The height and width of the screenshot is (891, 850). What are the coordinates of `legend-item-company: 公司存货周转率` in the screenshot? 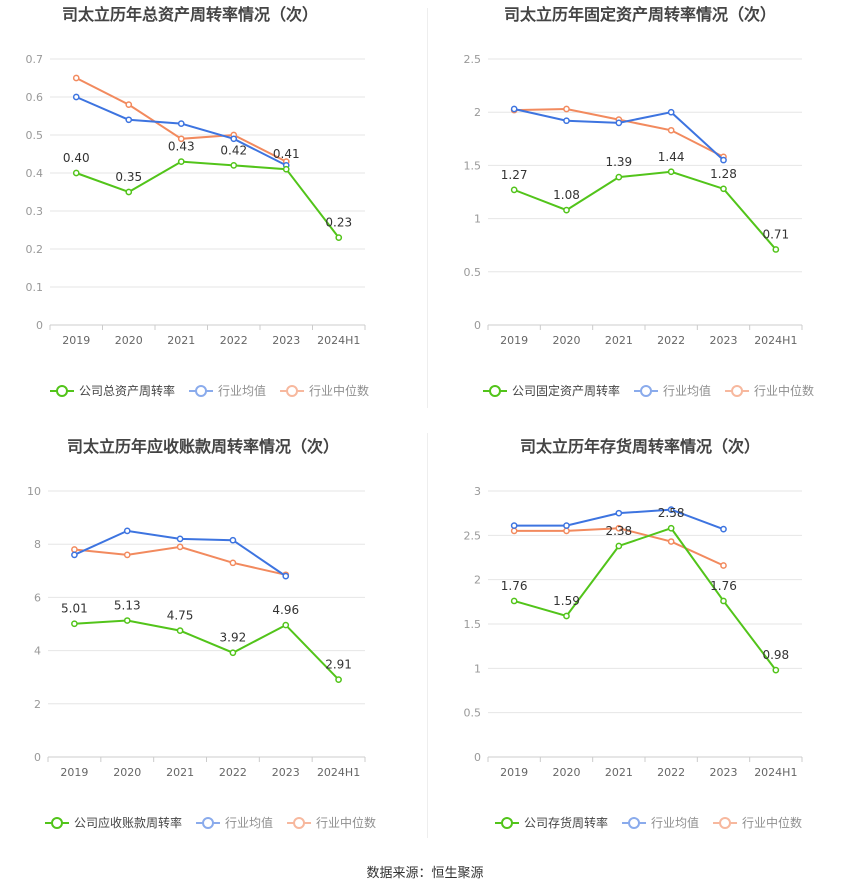 It's located at (551, 822).